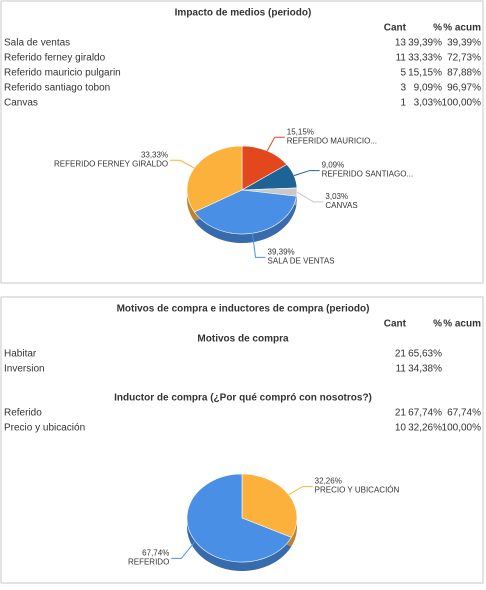  Describe the element at coordinates (24, 369) in the screenshot. I see `row-label: Inversion` at that location.